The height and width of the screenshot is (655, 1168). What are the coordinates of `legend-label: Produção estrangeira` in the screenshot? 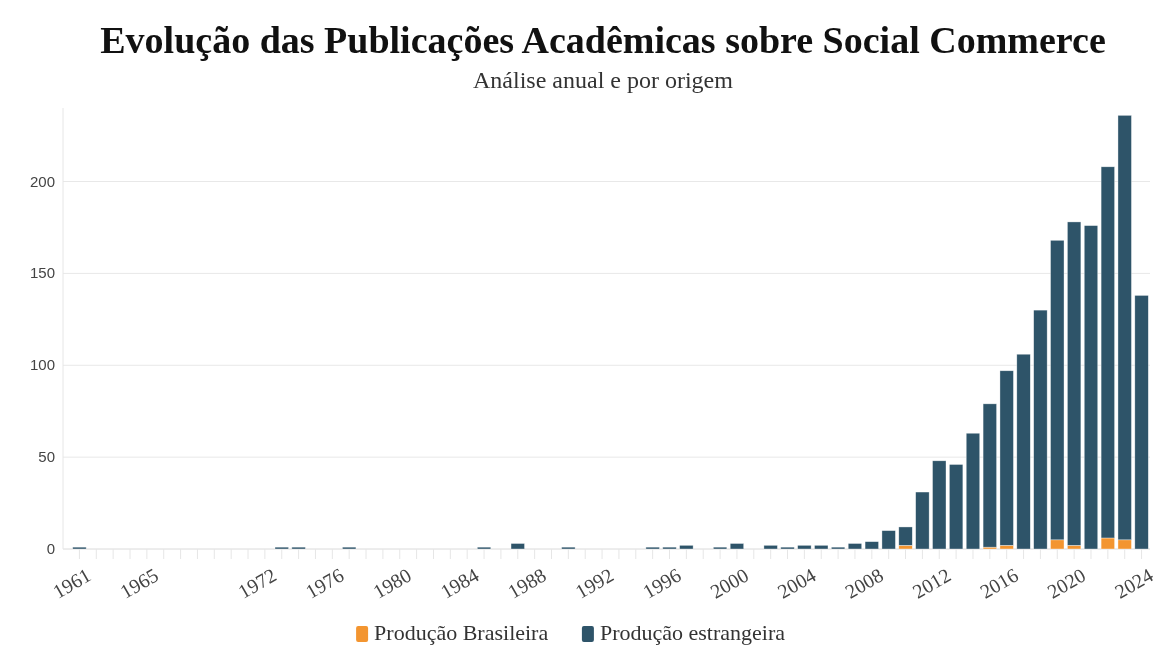 It's located at (692, 632).